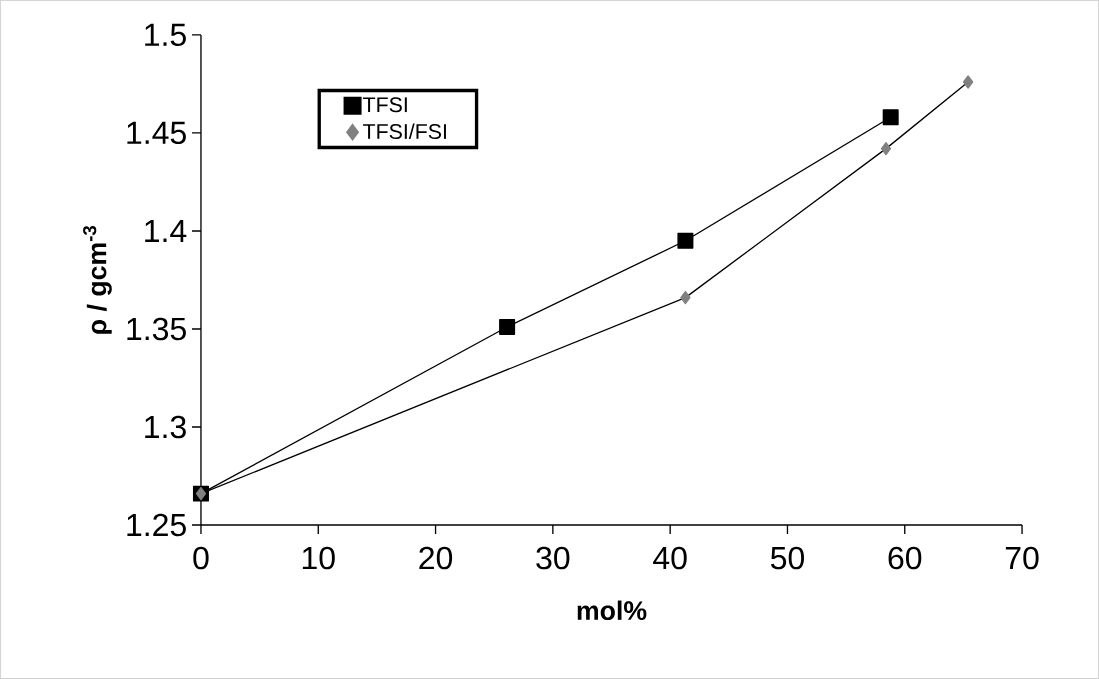 The width and height of the screenshot is (1099, 679). I want to click on x-tick-label: 50, so click(787, 558).